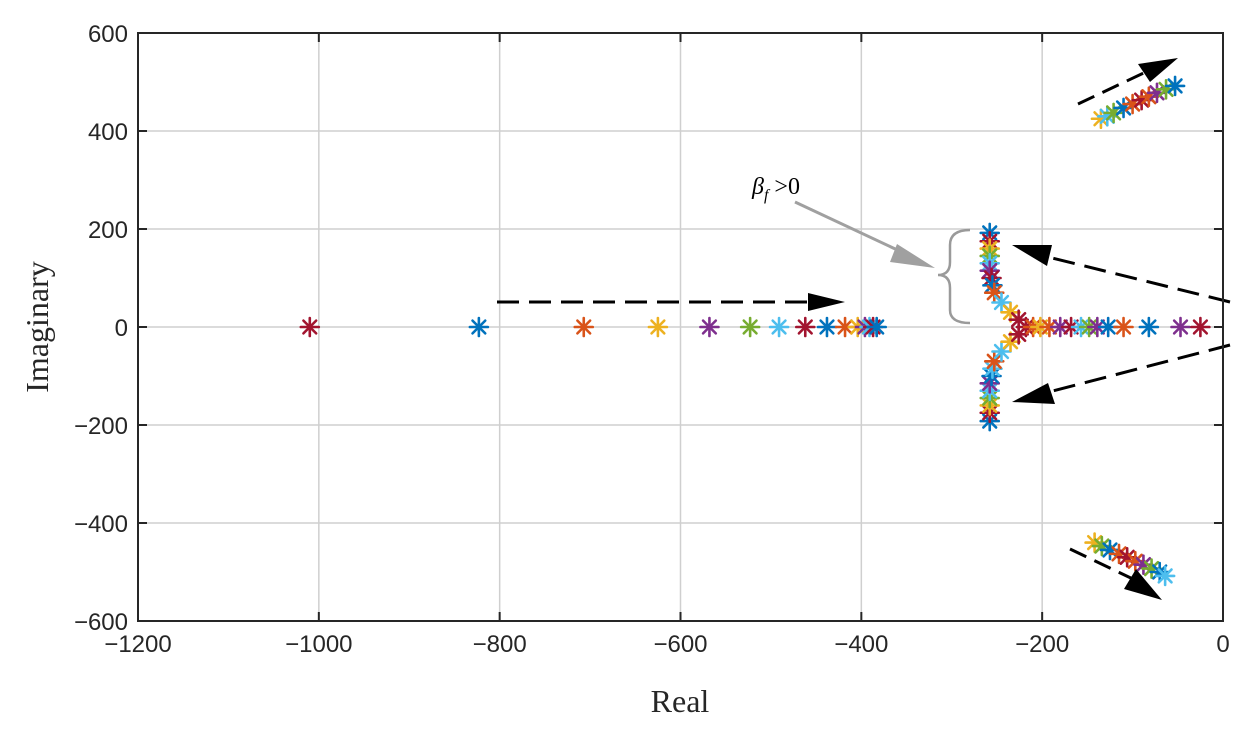 The height and width of the screenshot is (741, 1253). I want to click on arrow-lower-pair, so click(1102, 564).